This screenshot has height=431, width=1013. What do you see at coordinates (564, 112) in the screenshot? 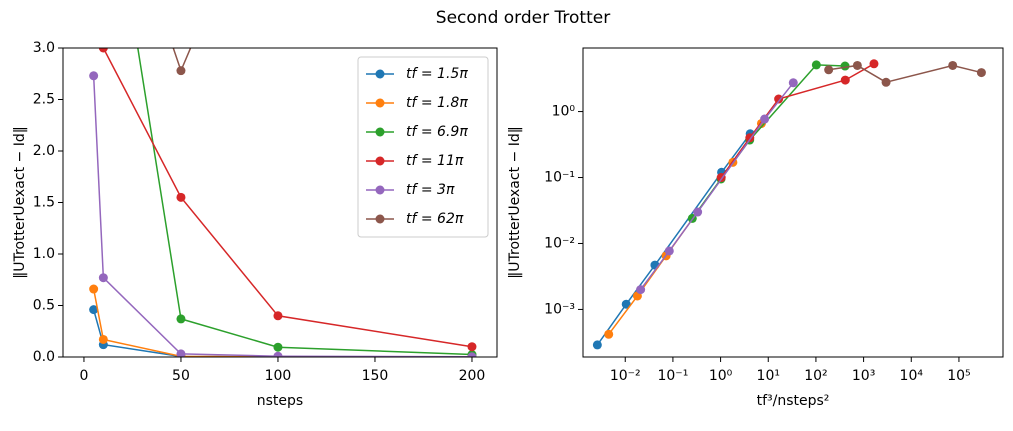
I see `y-tick-label: 10⁰` at bounding box center [564, 112].